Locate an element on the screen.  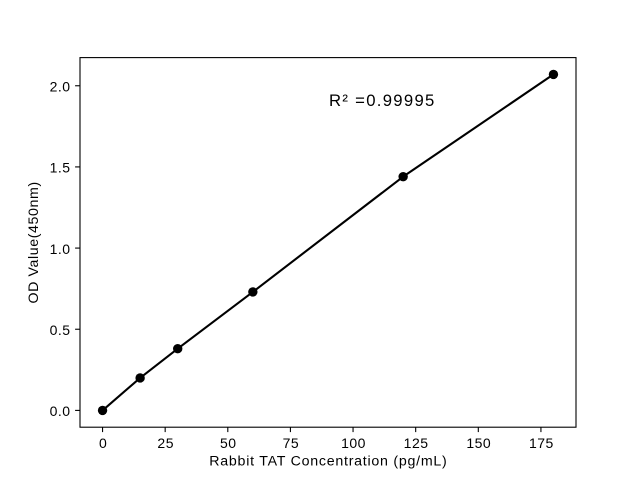
svg-text: 25 is located at coordinates (165, 443).